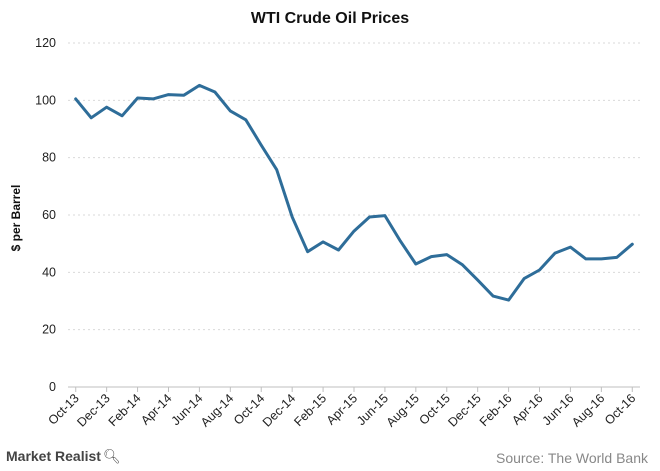  I want to click on source-note: Source: The World Bank, so click(571, 458).